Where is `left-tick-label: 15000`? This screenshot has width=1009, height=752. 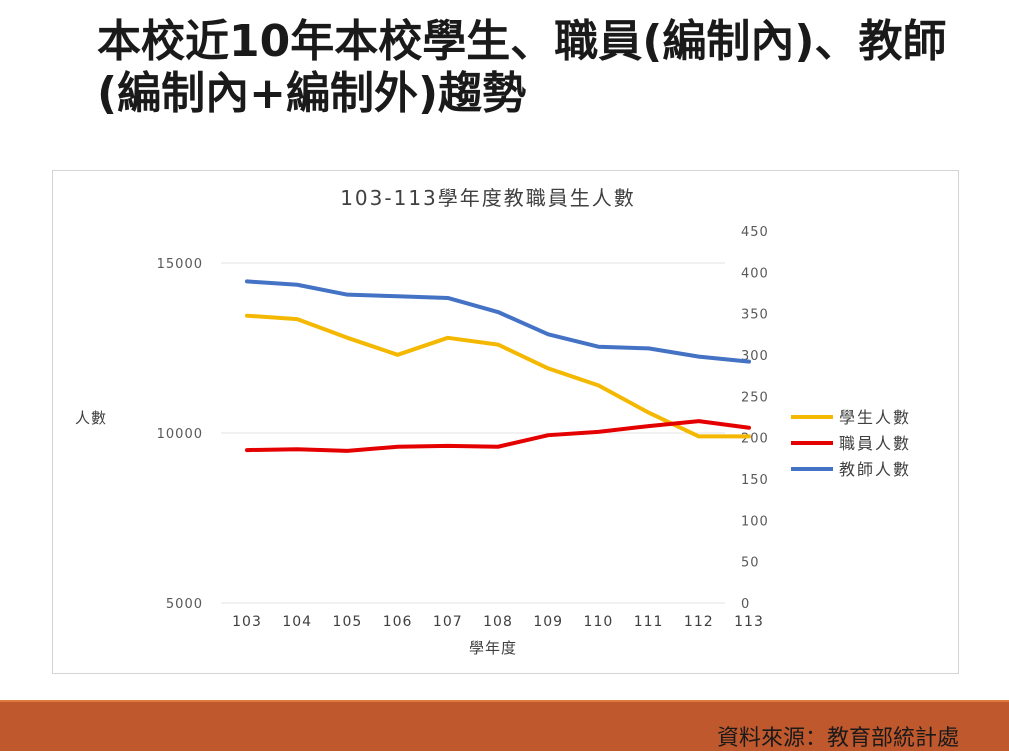
left-tick-label: 15000 is located at coordinates (180, 264).